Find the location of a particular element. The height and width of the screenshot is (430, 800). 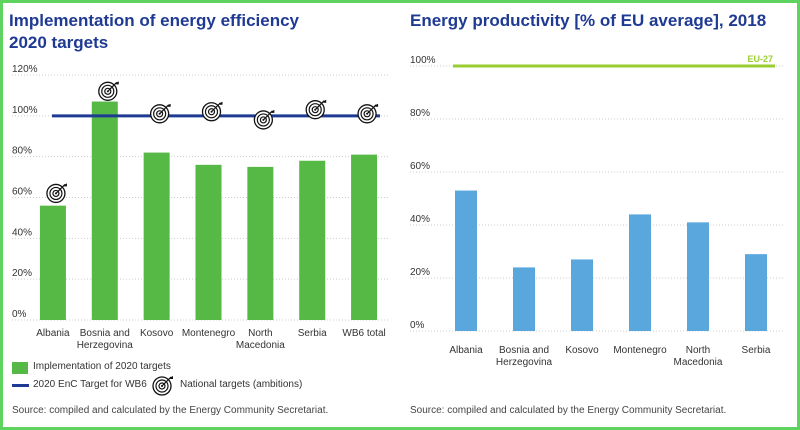

right-bar-bosnia-and-herzegovina is located at coordinates (524, 299).